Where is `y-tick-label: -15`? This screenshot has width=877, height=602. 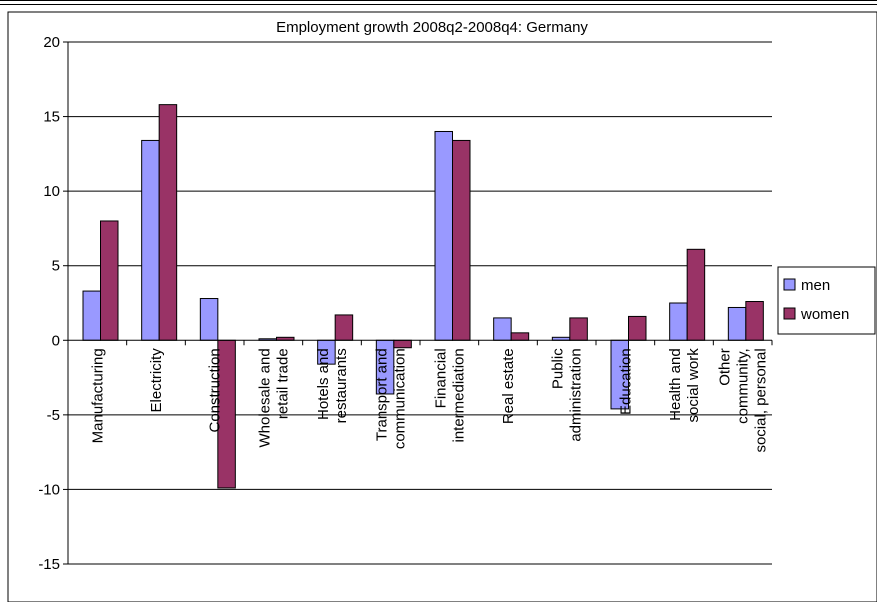 y-tick-label: -15 is located at coordinates (49, 564).